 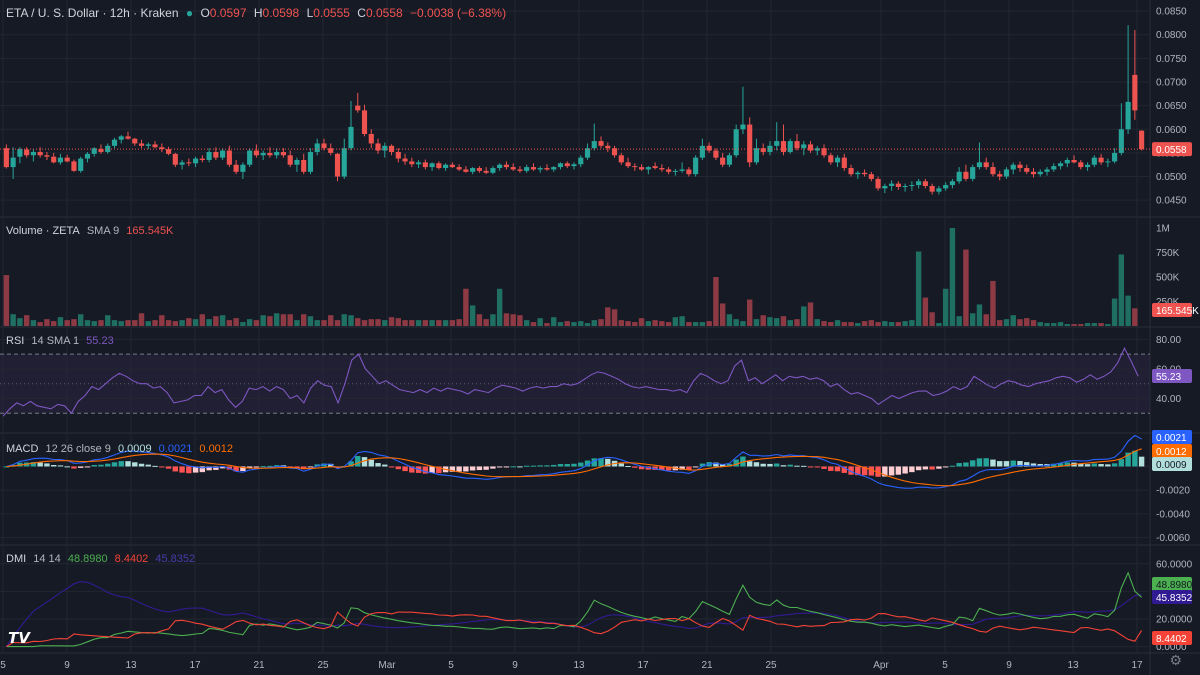 I want to click on dmi-legend: DMI 14 14 48.8980 8.4402 45.8352, so click(x=101, y=559).